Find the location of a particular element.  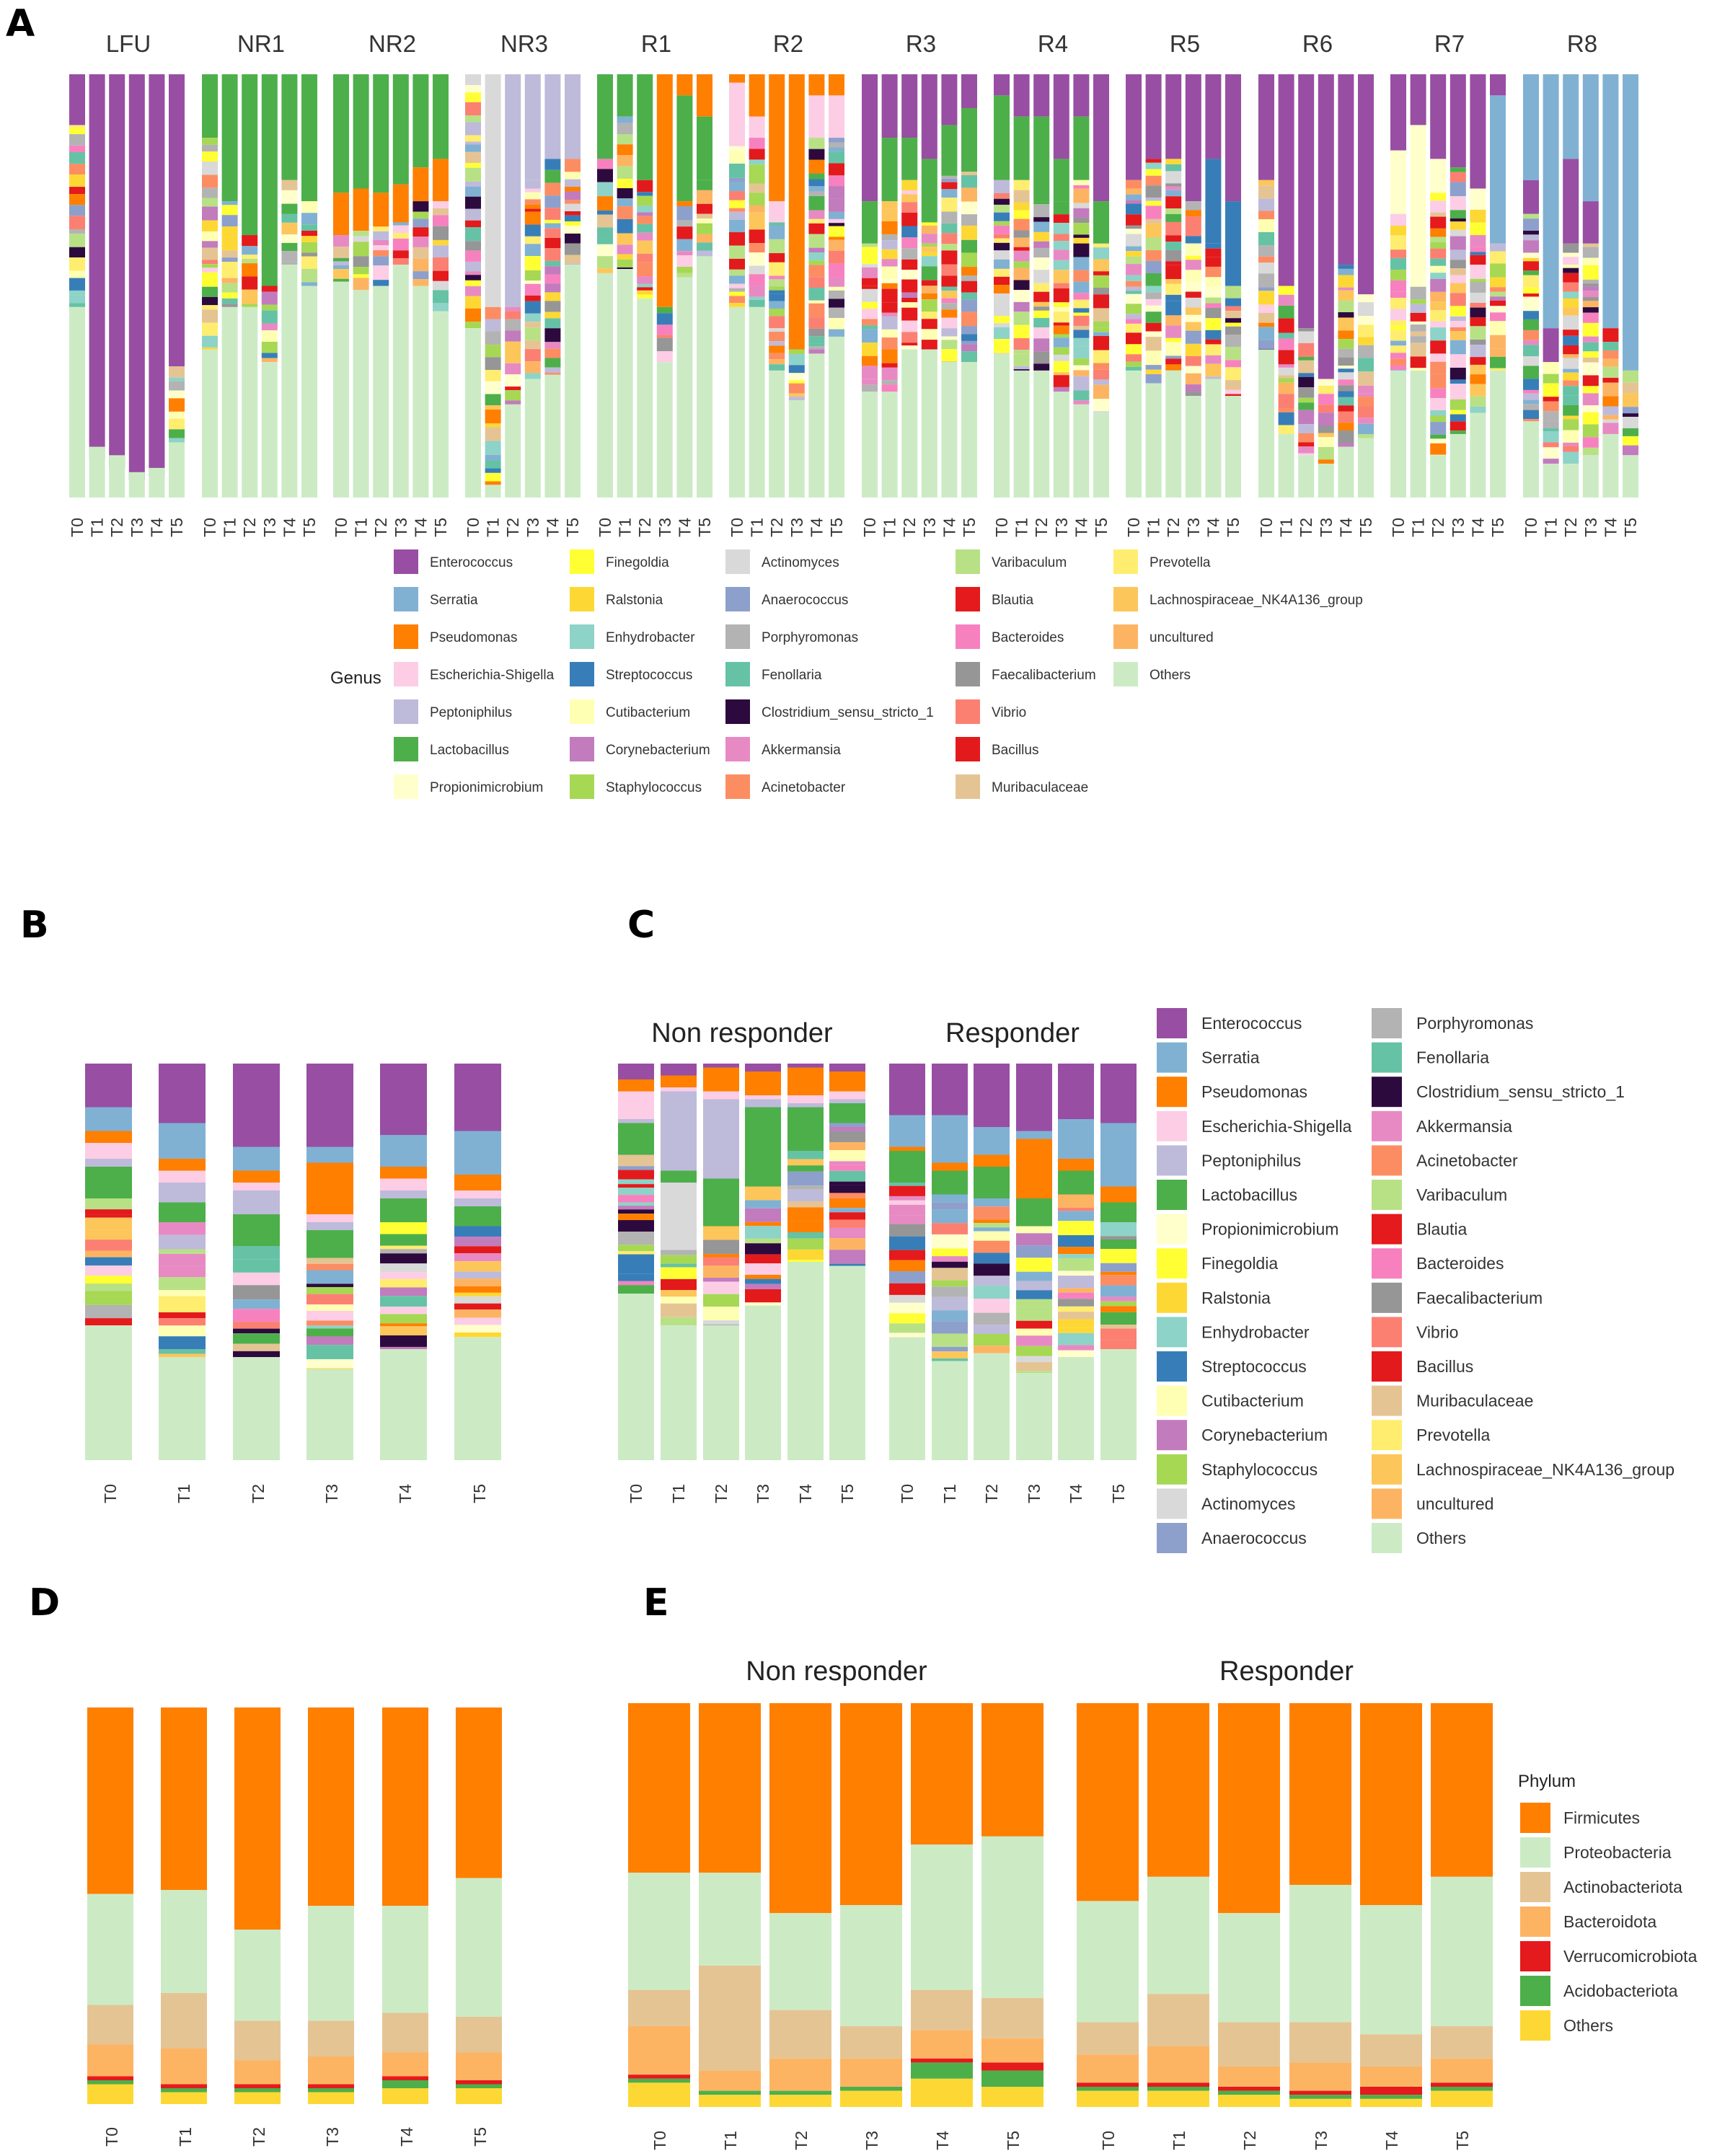

bar-a-nr1-t3-minor-staphylococcus is located at coordinates (269, 347).